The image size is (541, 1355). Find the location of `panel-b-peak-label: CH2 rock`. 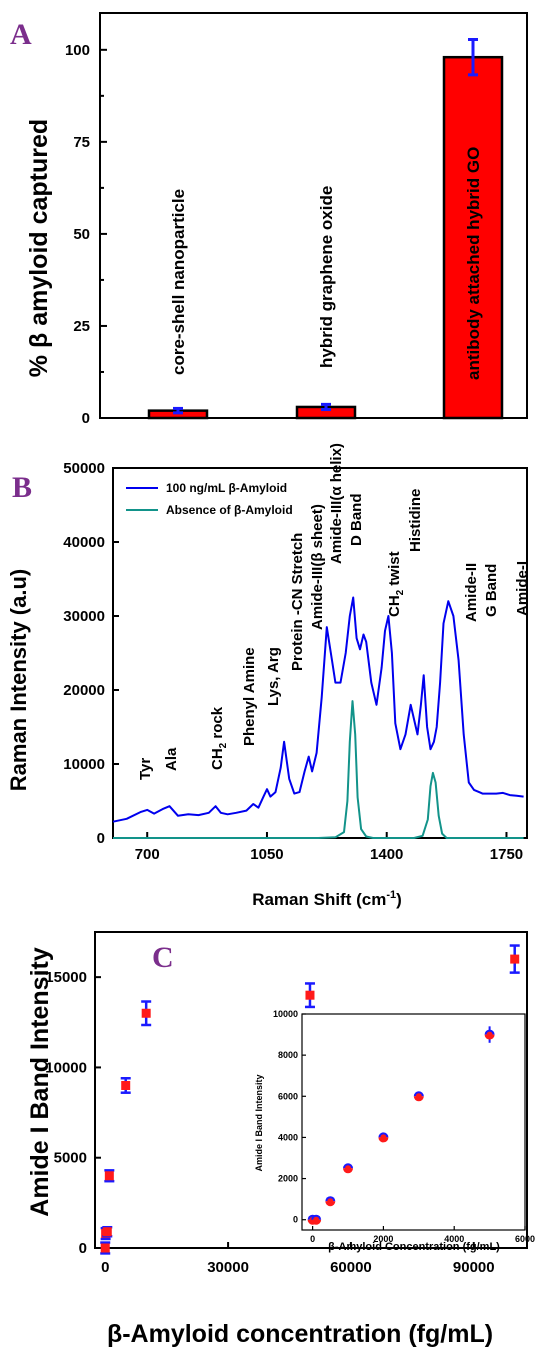

panel-b-peak-label: CH2 rock is located at coordinates (219, 738).